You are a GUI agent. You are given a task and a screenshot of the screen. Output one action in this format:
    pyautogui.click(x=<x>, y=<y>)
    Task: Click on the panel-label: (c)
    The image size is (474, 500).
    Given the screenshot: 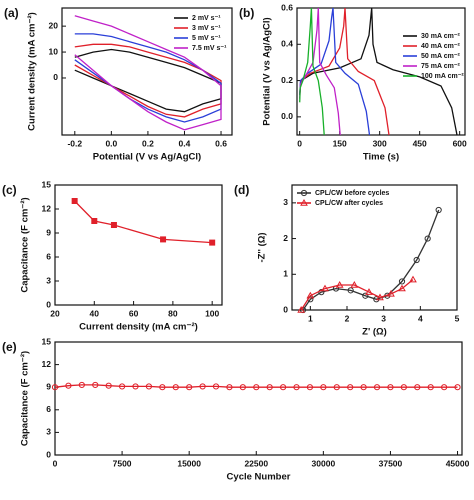 What is the action you would take?
    pyautogui.click(x=9, y=190)
    